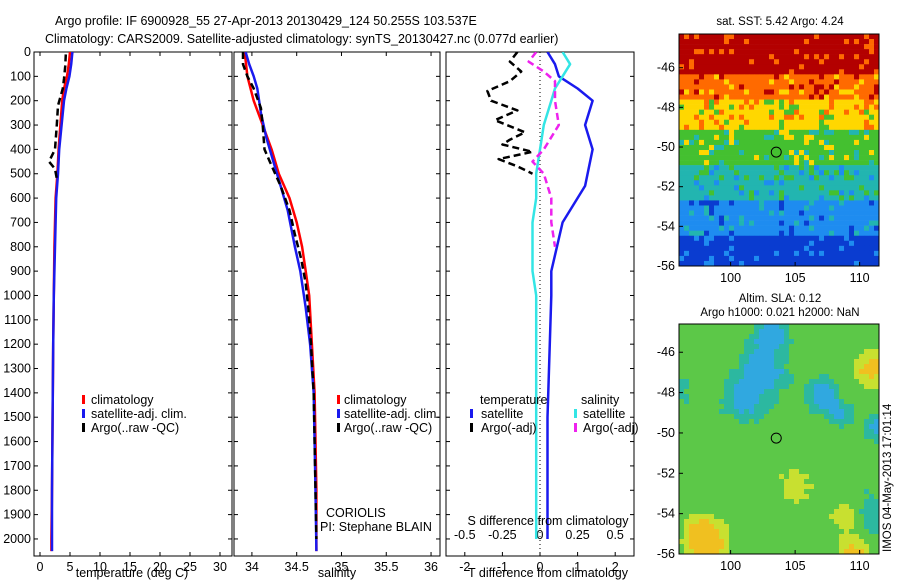 Image resolution: width=900 pixels, height=580 pixels. Describe the element at coordinates (575, 427) in the screenshot. I see `legend-swatch-sal-argo` at that location.